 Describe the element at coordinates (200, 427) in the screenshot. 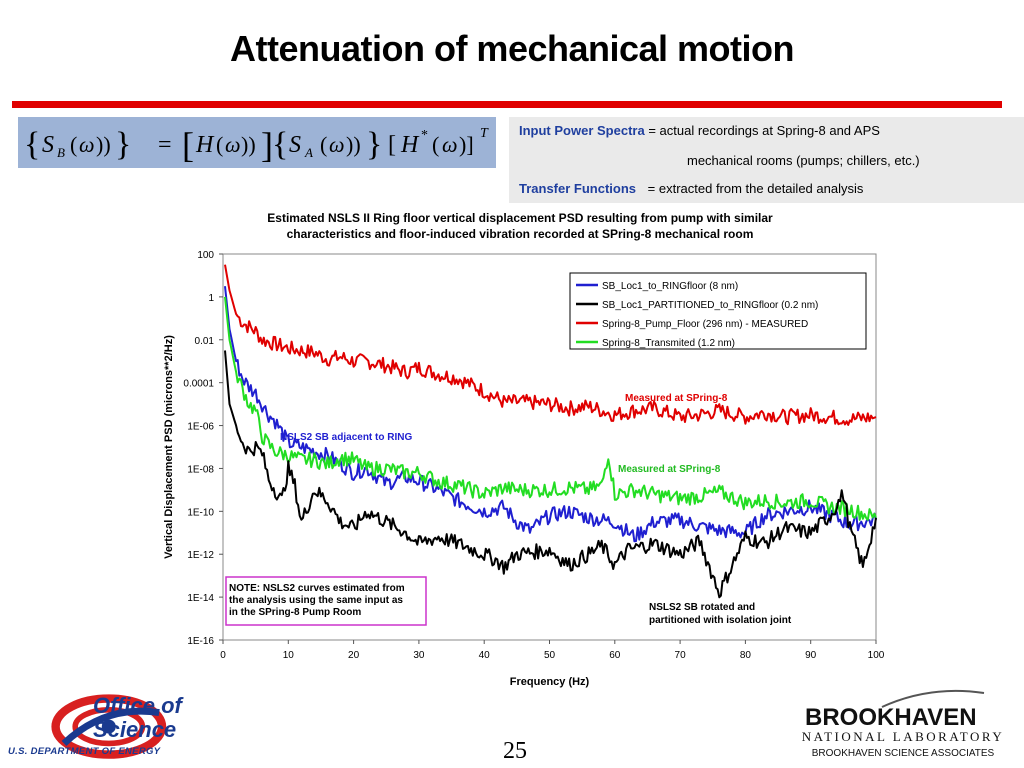

I see `y-tick-label: 1E-06` at that location.